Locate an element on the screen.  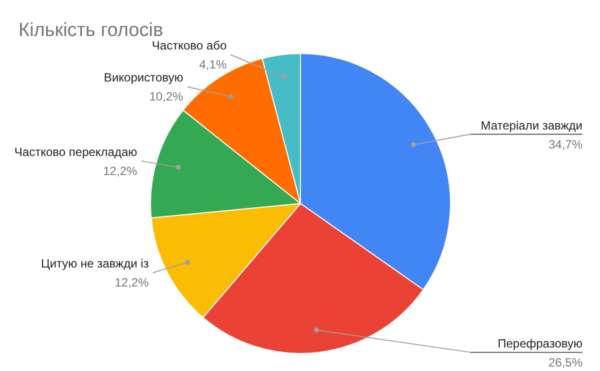
slice-label: Матеріали завжди is located at coordinates (531, 125).